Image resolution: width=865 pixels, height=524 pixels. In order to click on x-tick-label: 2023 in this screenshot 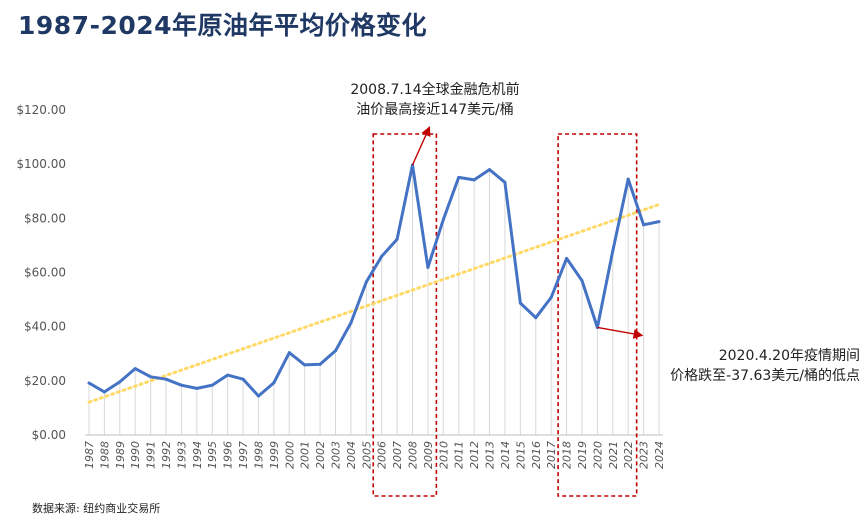, I will do `click(644, 455)`.